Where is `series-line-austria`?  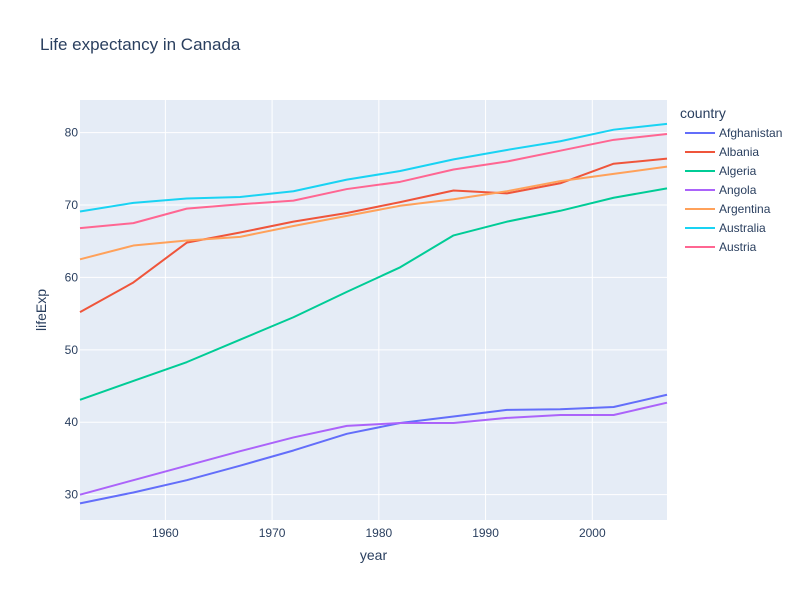 series-line-austria is located at coordinates (373, 181).